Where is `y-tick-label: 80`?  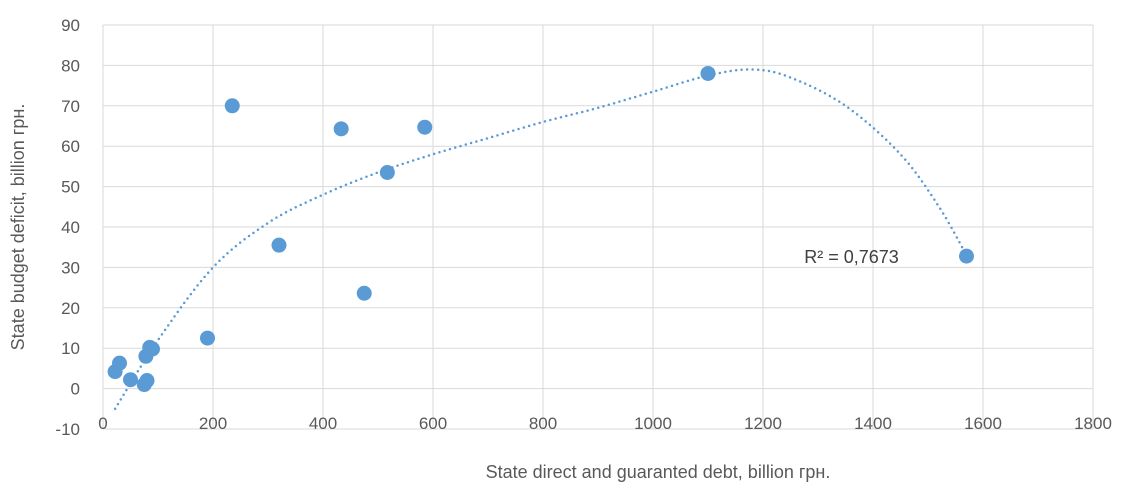 y-tick-label: 80 is located at coordinates (70, 65).